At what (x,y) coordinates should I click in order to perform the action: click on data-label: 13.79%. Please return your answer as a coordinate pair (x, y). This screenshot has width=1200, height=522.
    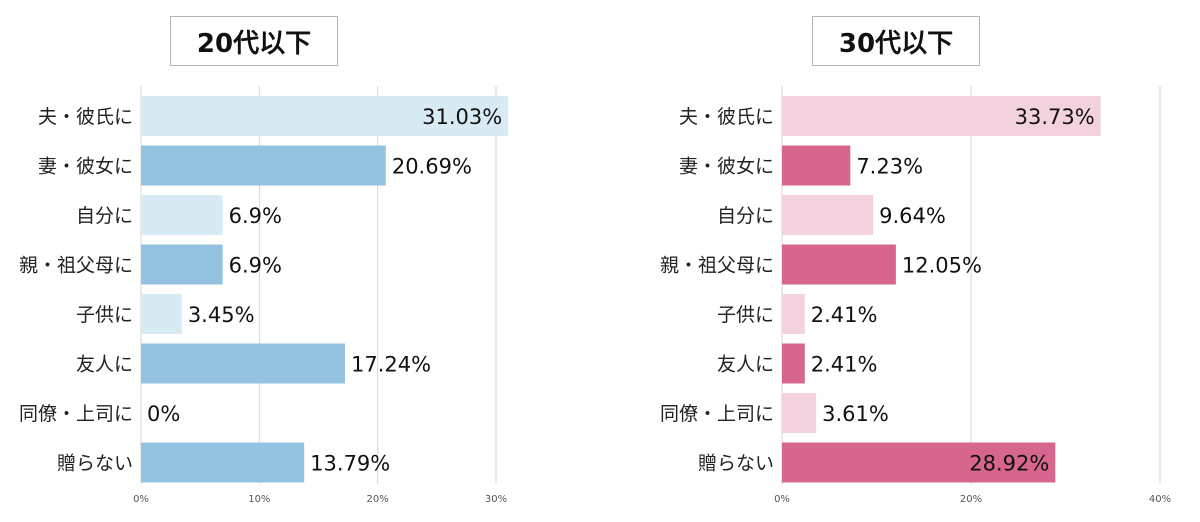
    Looking at the image, I should click on (350, 464).